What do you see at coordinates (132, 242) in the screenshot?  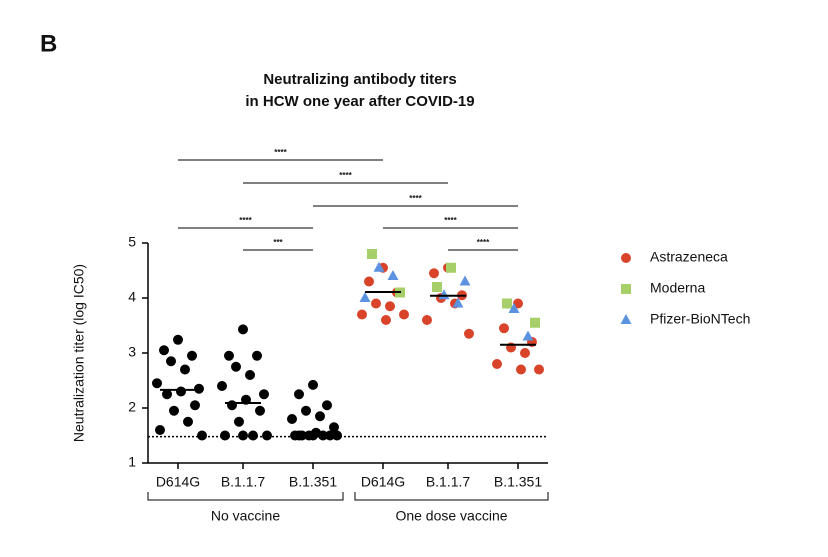 I see `y-tick-label: 5` at bounding box center [132, 242].